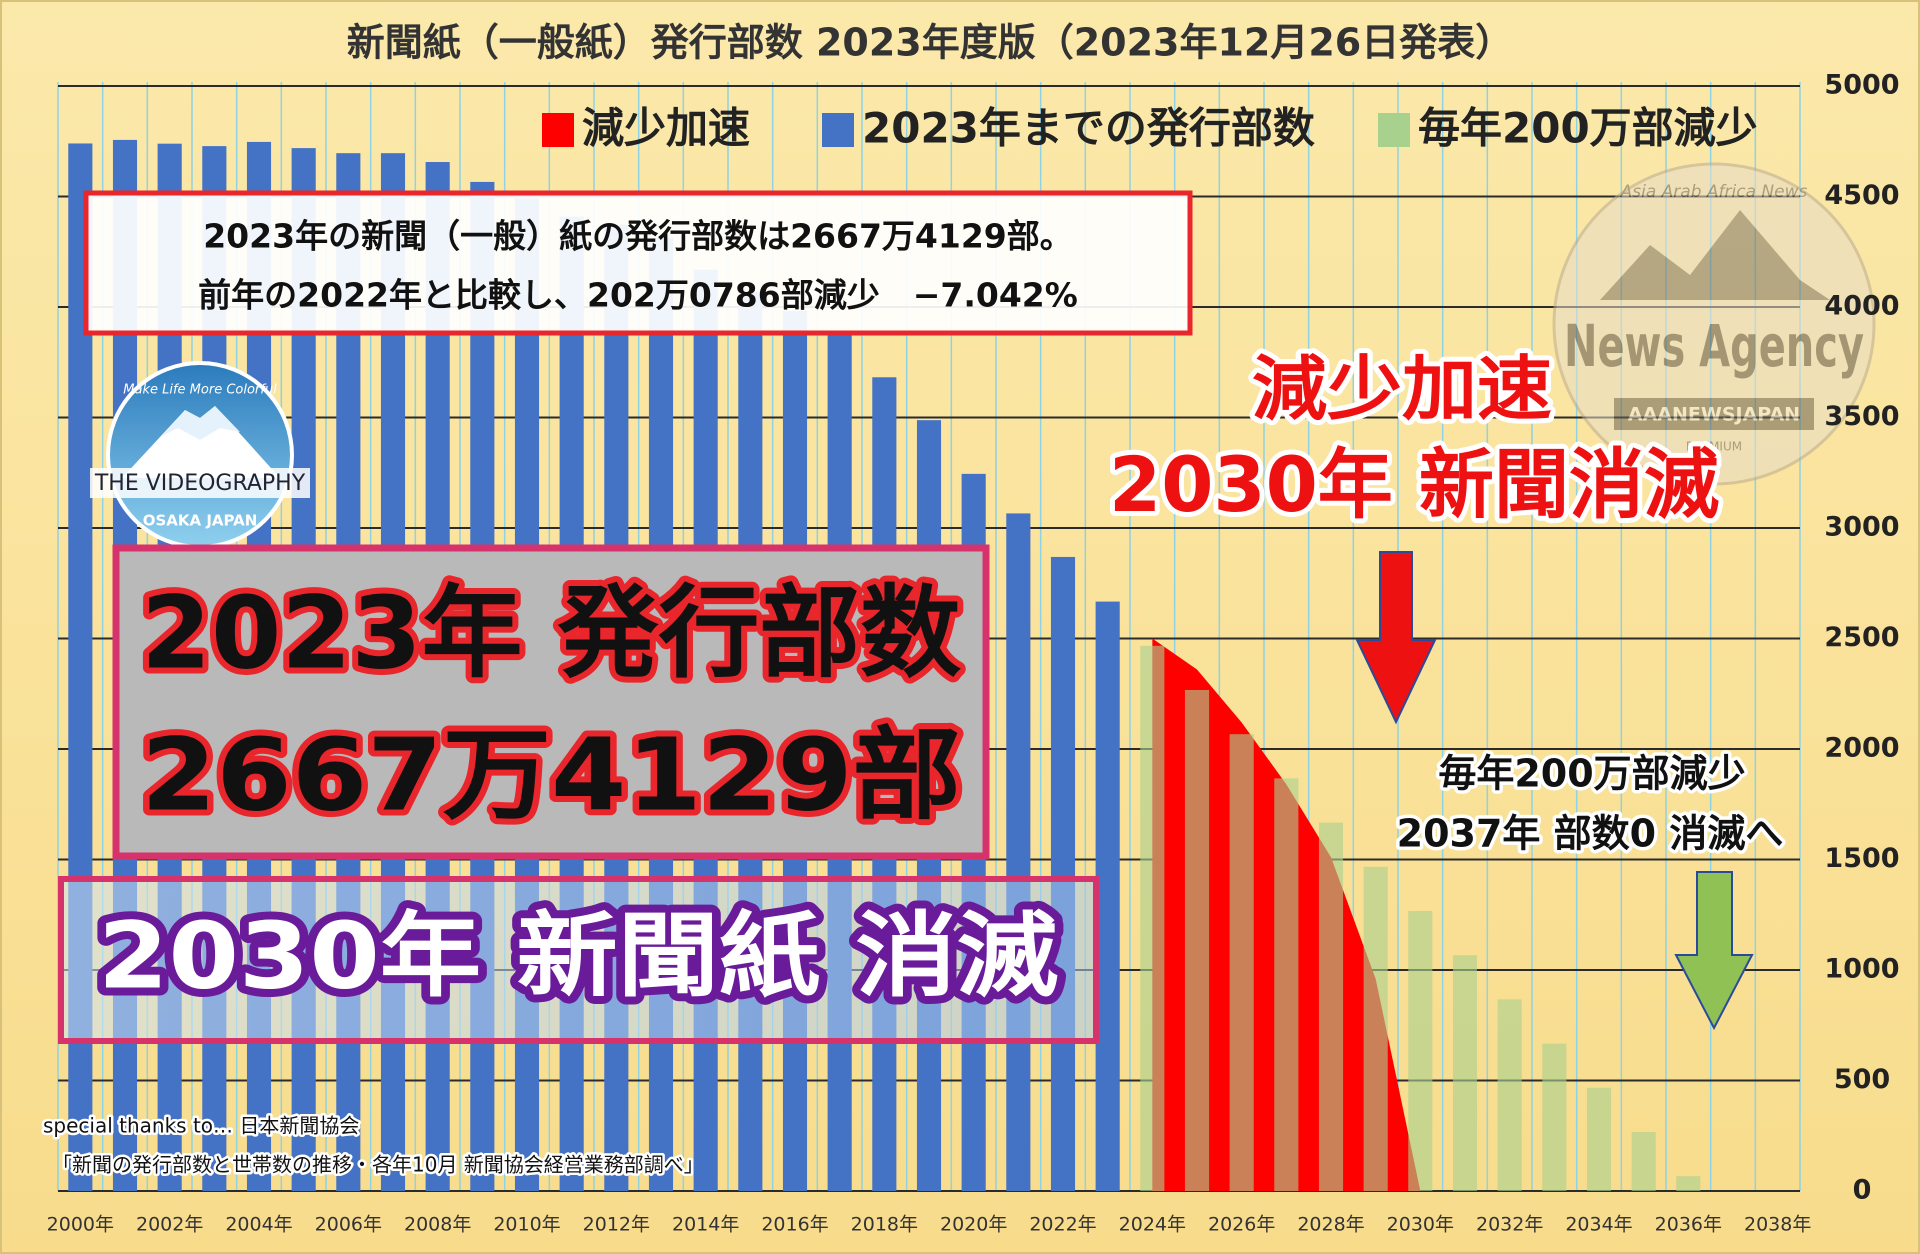 Image resolution: width=1920 pixels, height=1254 pixels. Describe the element at coordinates (348, 1225) in the screenshot. I see `x-tick-label: 2006年` at that location.